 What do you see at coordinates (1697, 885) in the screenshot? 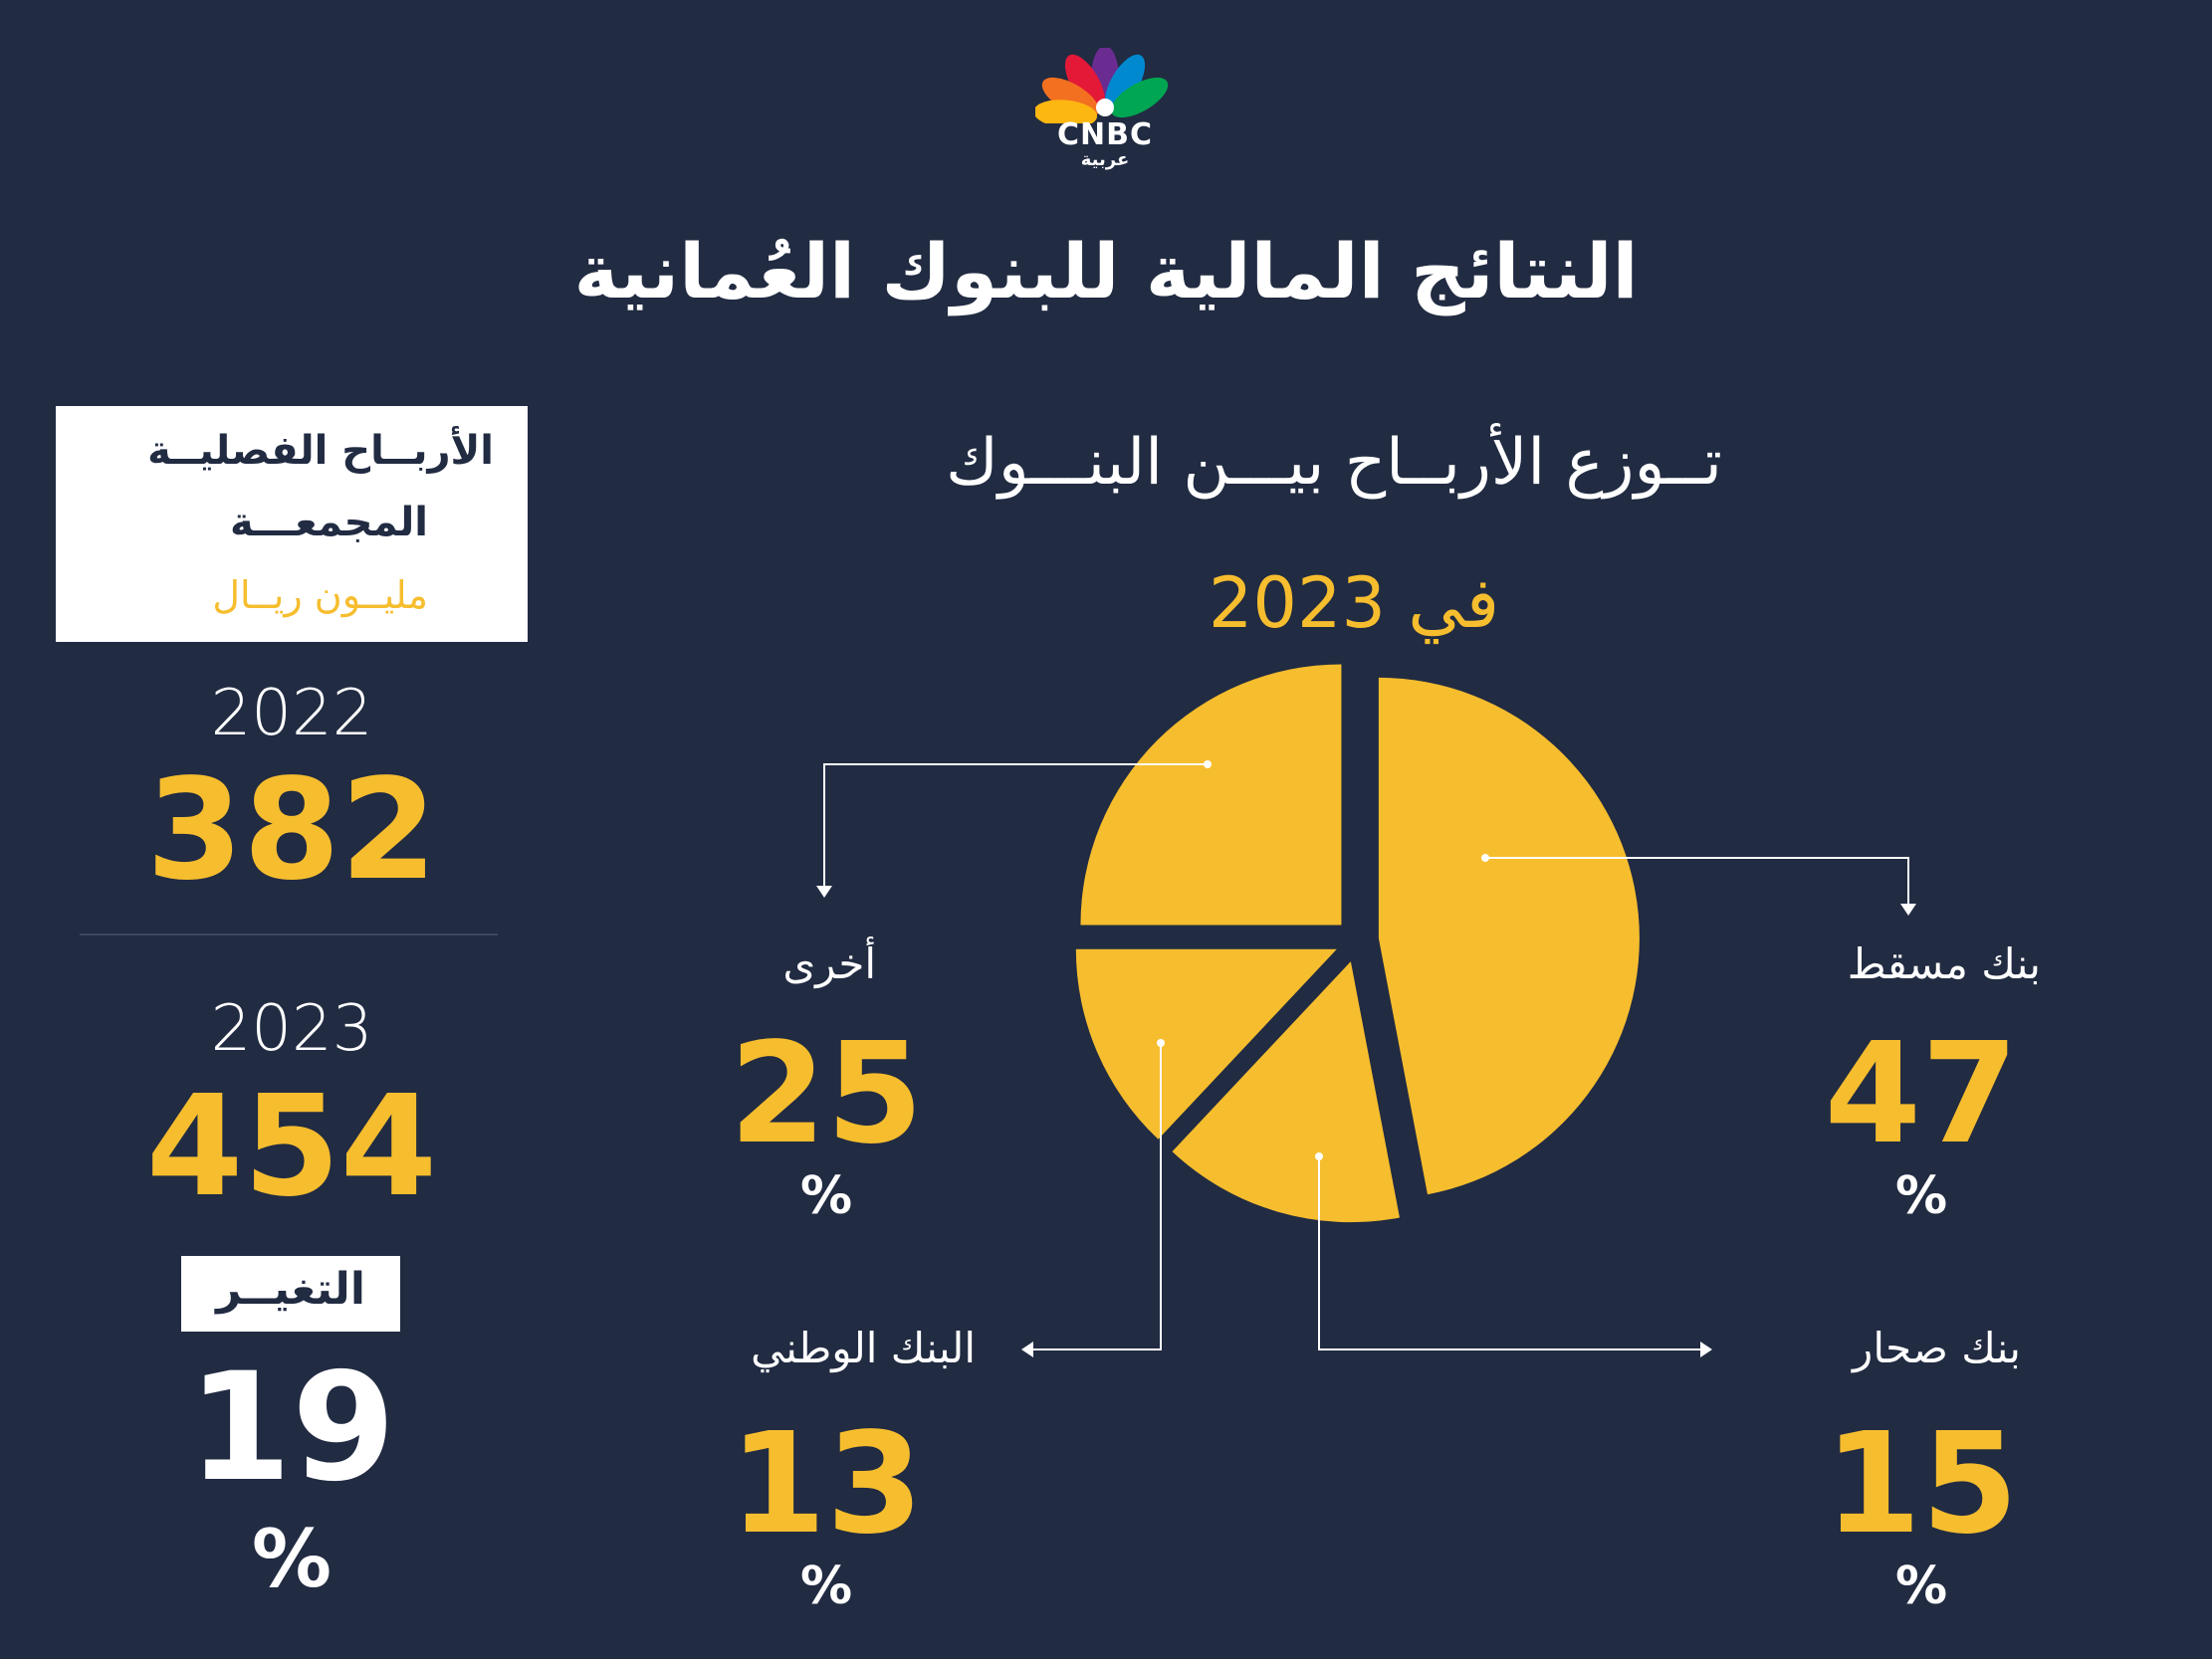
I see `leader-muscat` at bounding box center [1697, 885].